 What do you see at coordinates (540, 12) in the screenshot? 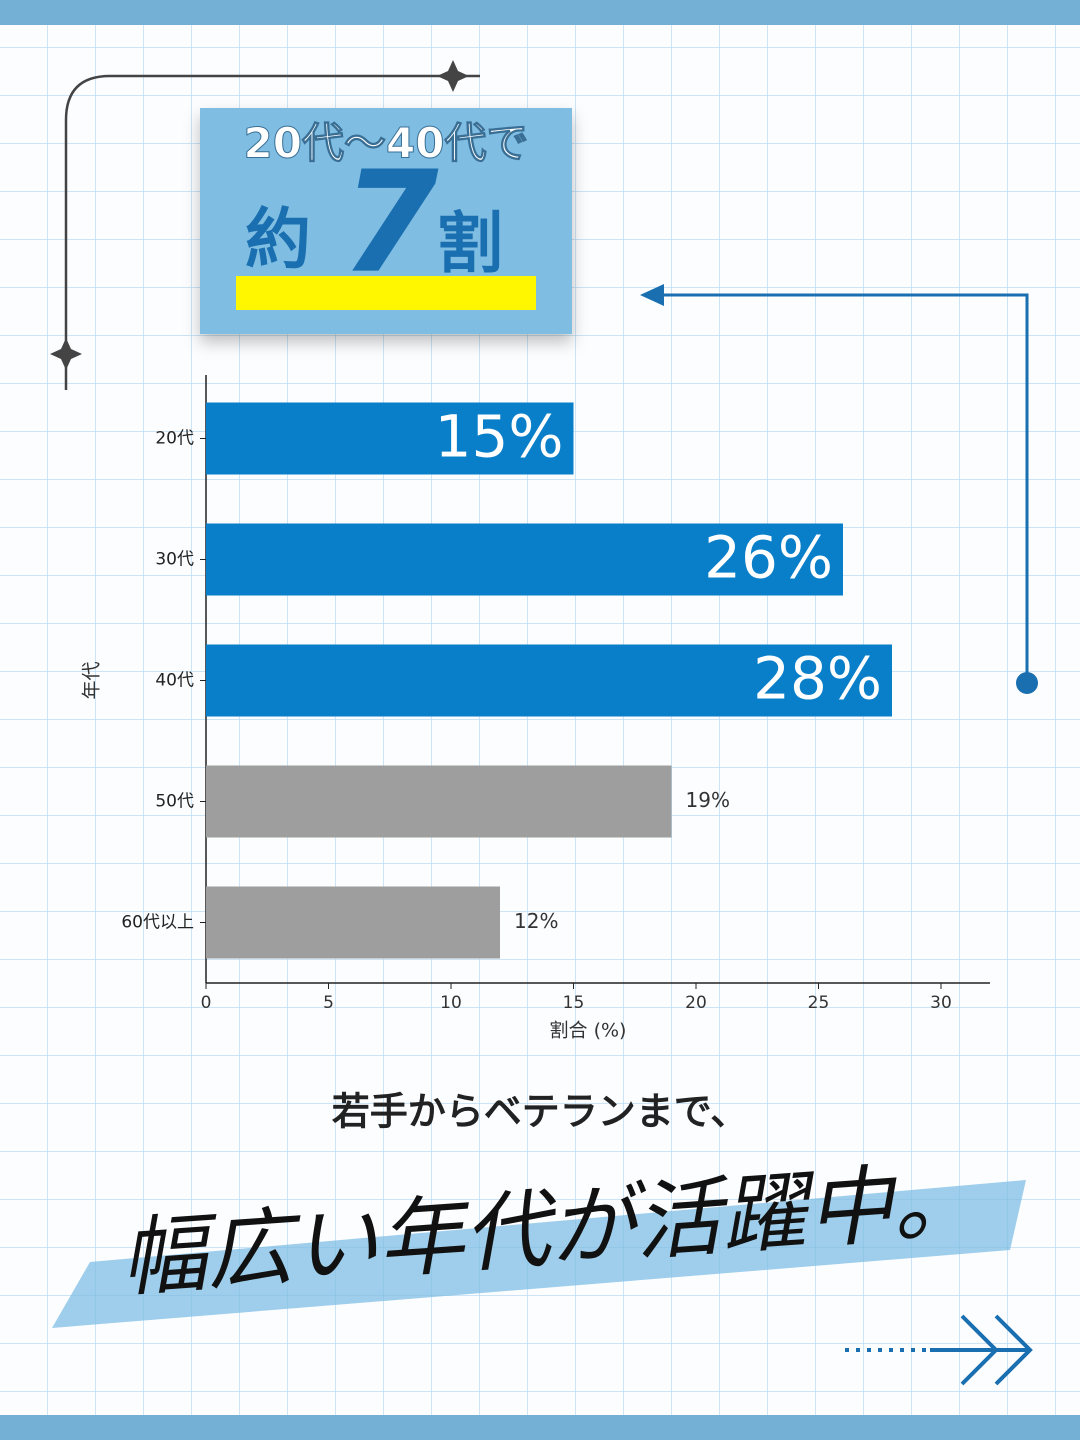
I see `top-band` at bounding box center [540, 12].